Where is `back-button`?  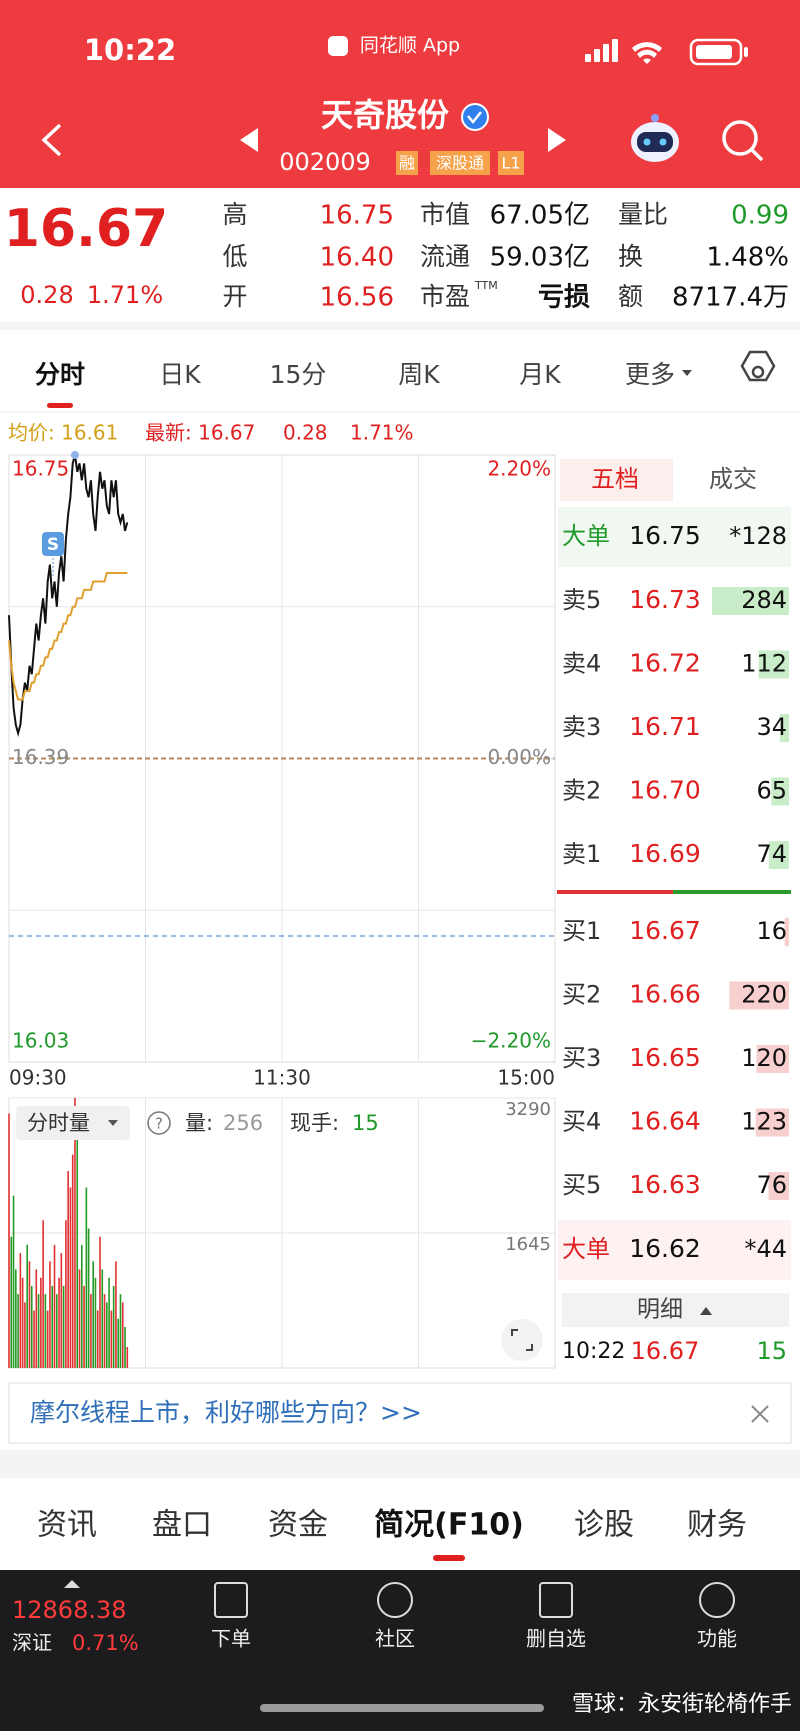
back-button is located at coordinates (51, 140).